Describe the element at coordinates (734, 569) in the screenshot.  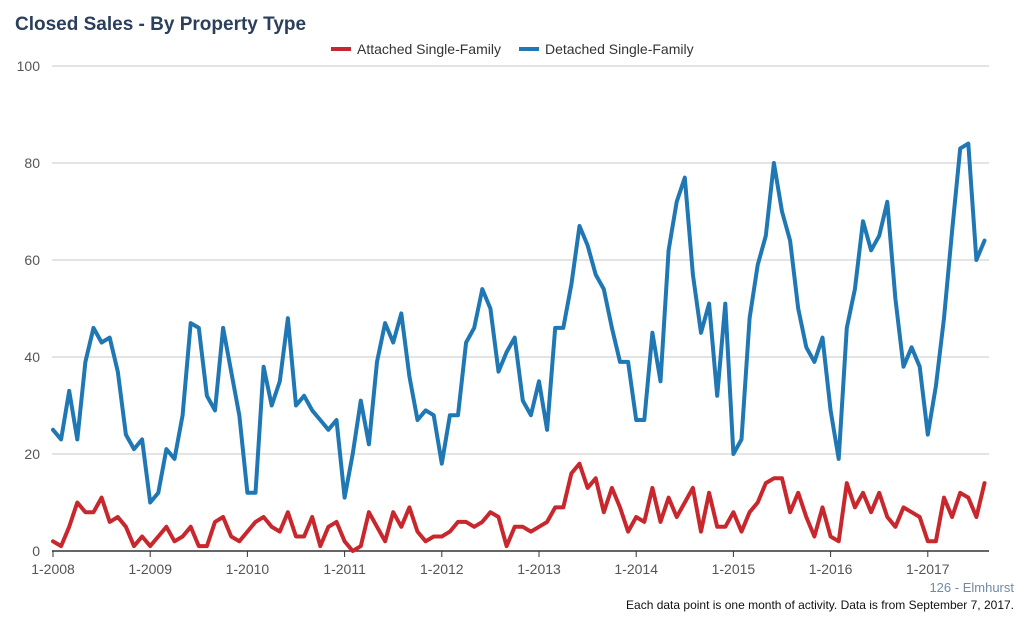
I see `x-tick-label: 1-2015` at that location.